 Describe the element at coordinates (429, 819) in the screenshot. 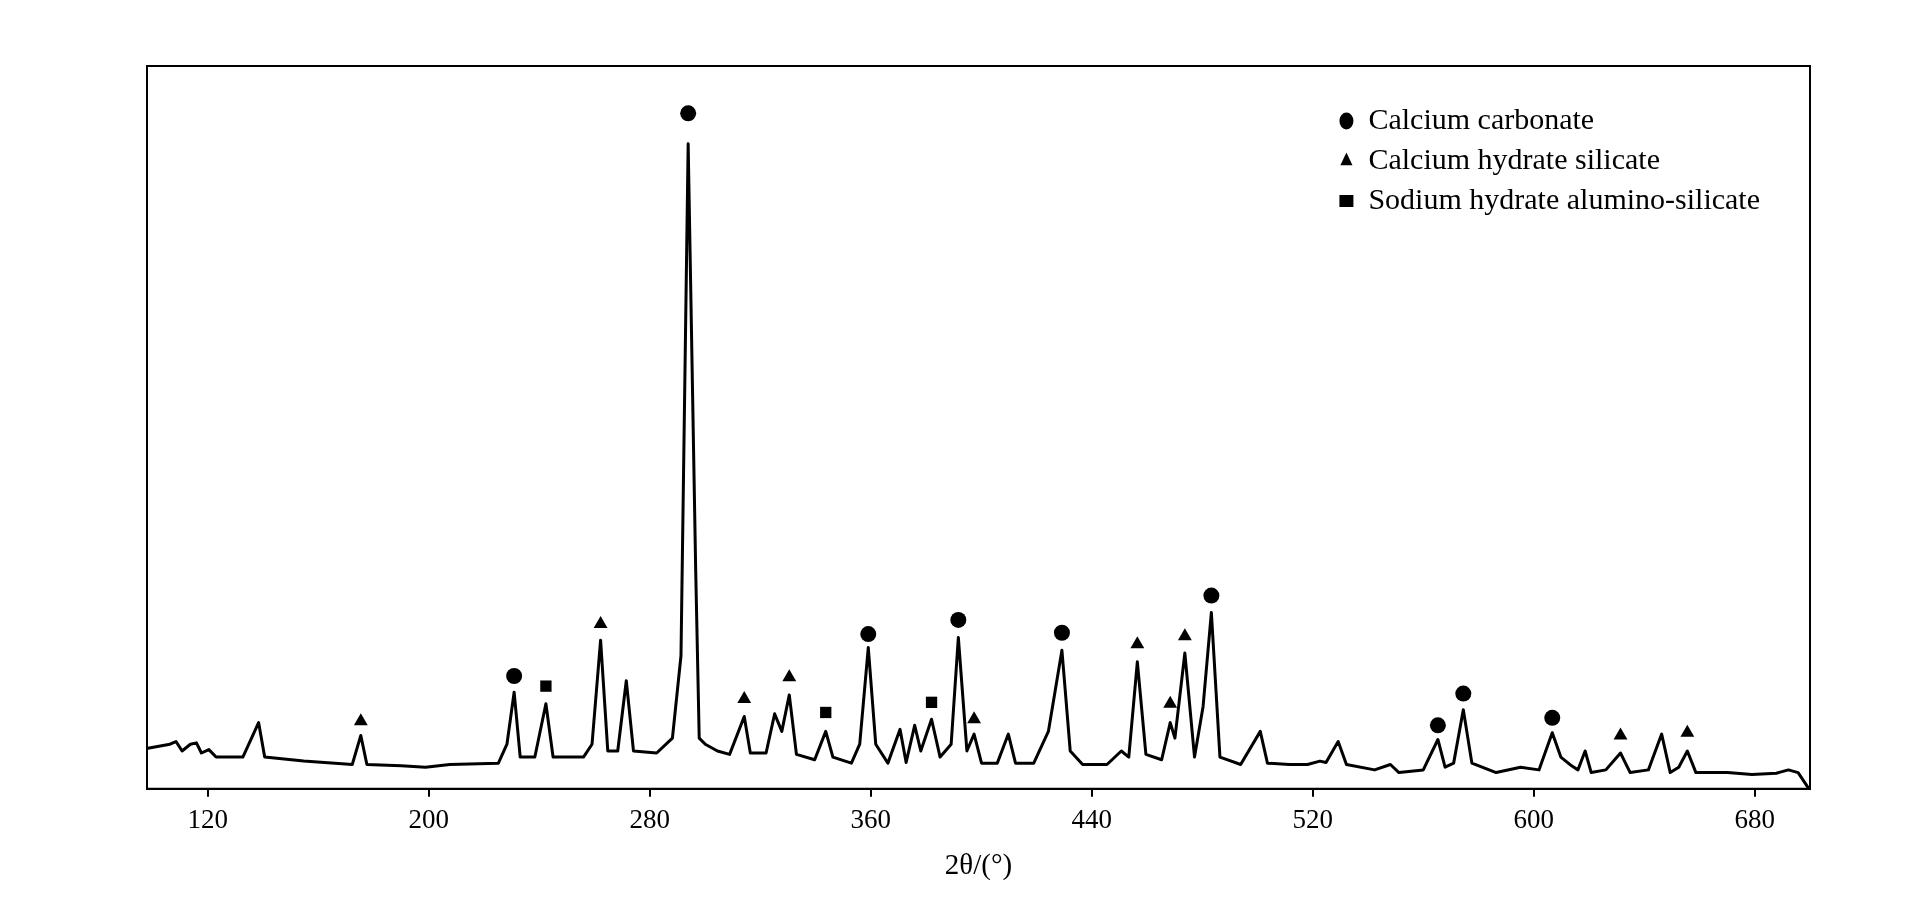

I see `x-tick-label: 200` at that location.